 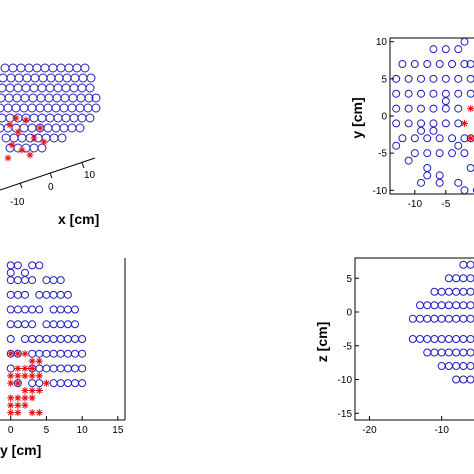 I want to click on y-tick-label: 0, so click(x=349, y=313).